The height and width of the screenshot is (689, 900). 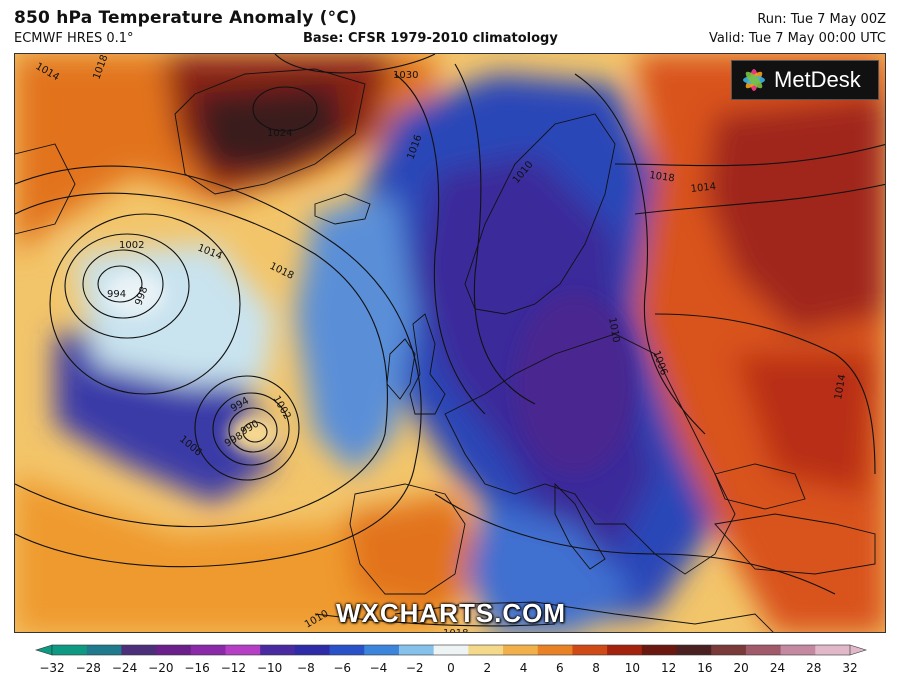 I want to click on colorbar-tick-label: 4, so click(x=524, y=668).